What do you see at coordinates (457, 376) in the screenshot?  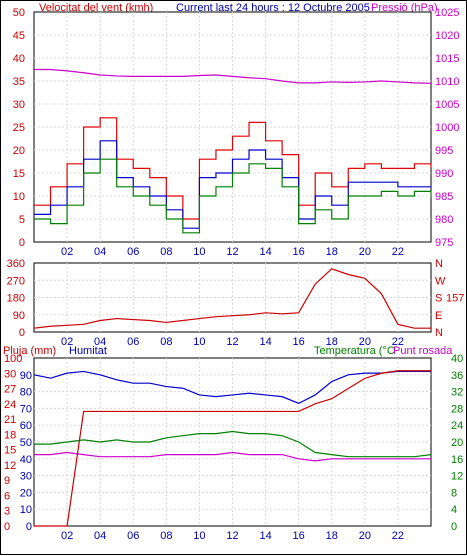 I see `temperature-y-tick-label: 36` at bounding box center [457, 376].